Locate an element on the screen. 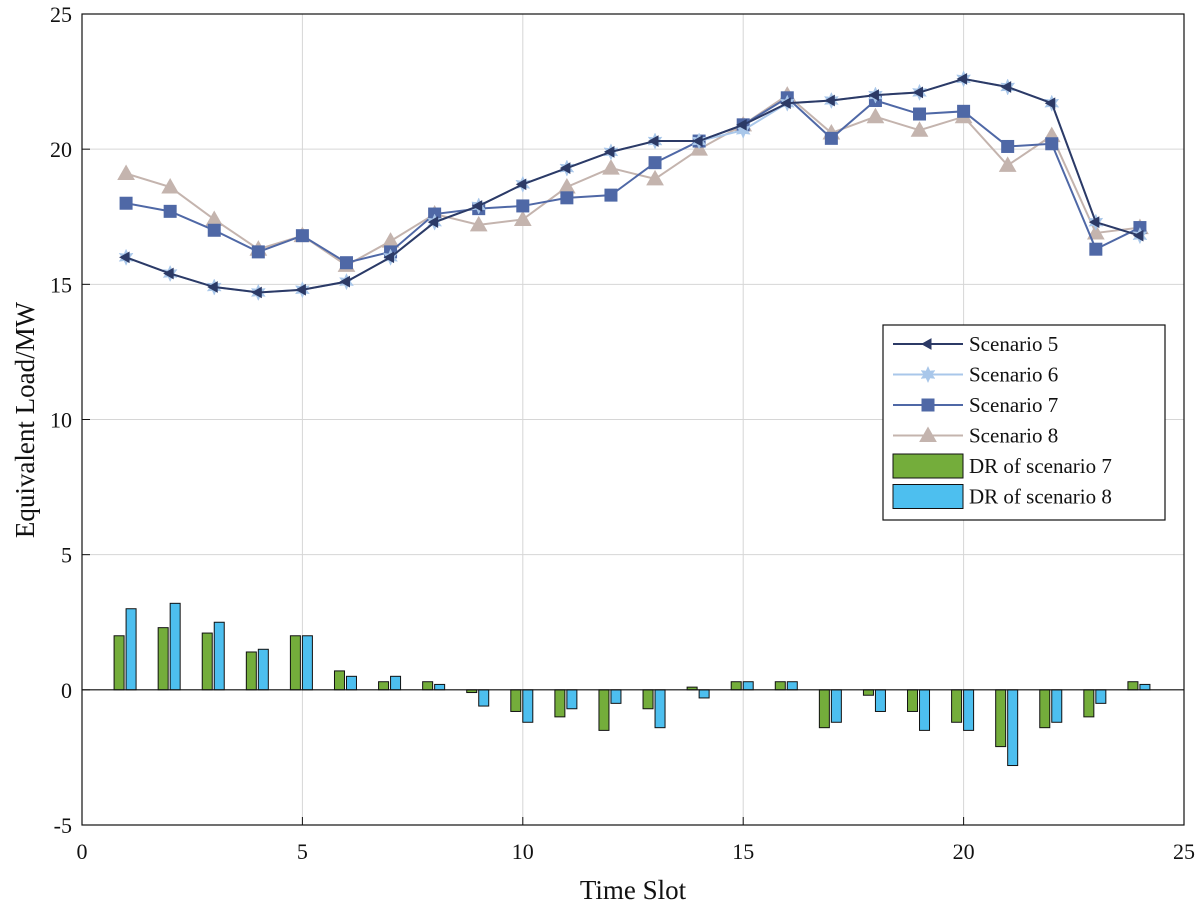 The width and height of the screenshot is (1200, 910). legend-label-scenario-5: Scenario 5 is located at coordinates (1013, 344).